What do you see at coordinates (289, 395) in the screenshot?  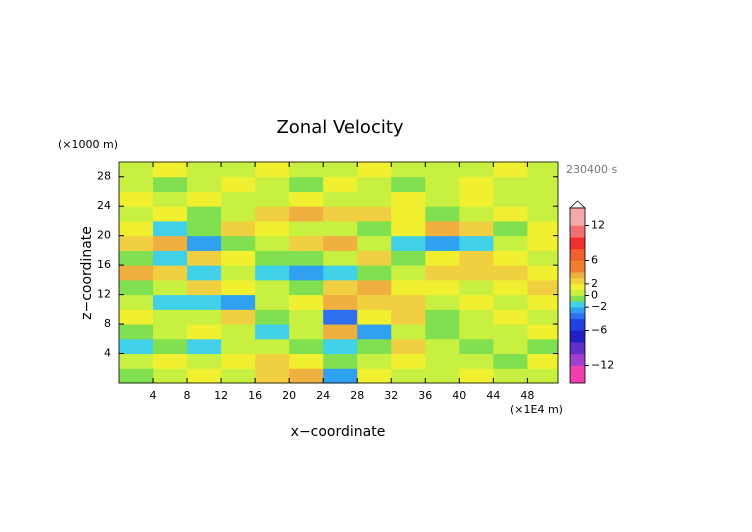 I see `x-tick-label: 20` at bounding box center [289, 395].